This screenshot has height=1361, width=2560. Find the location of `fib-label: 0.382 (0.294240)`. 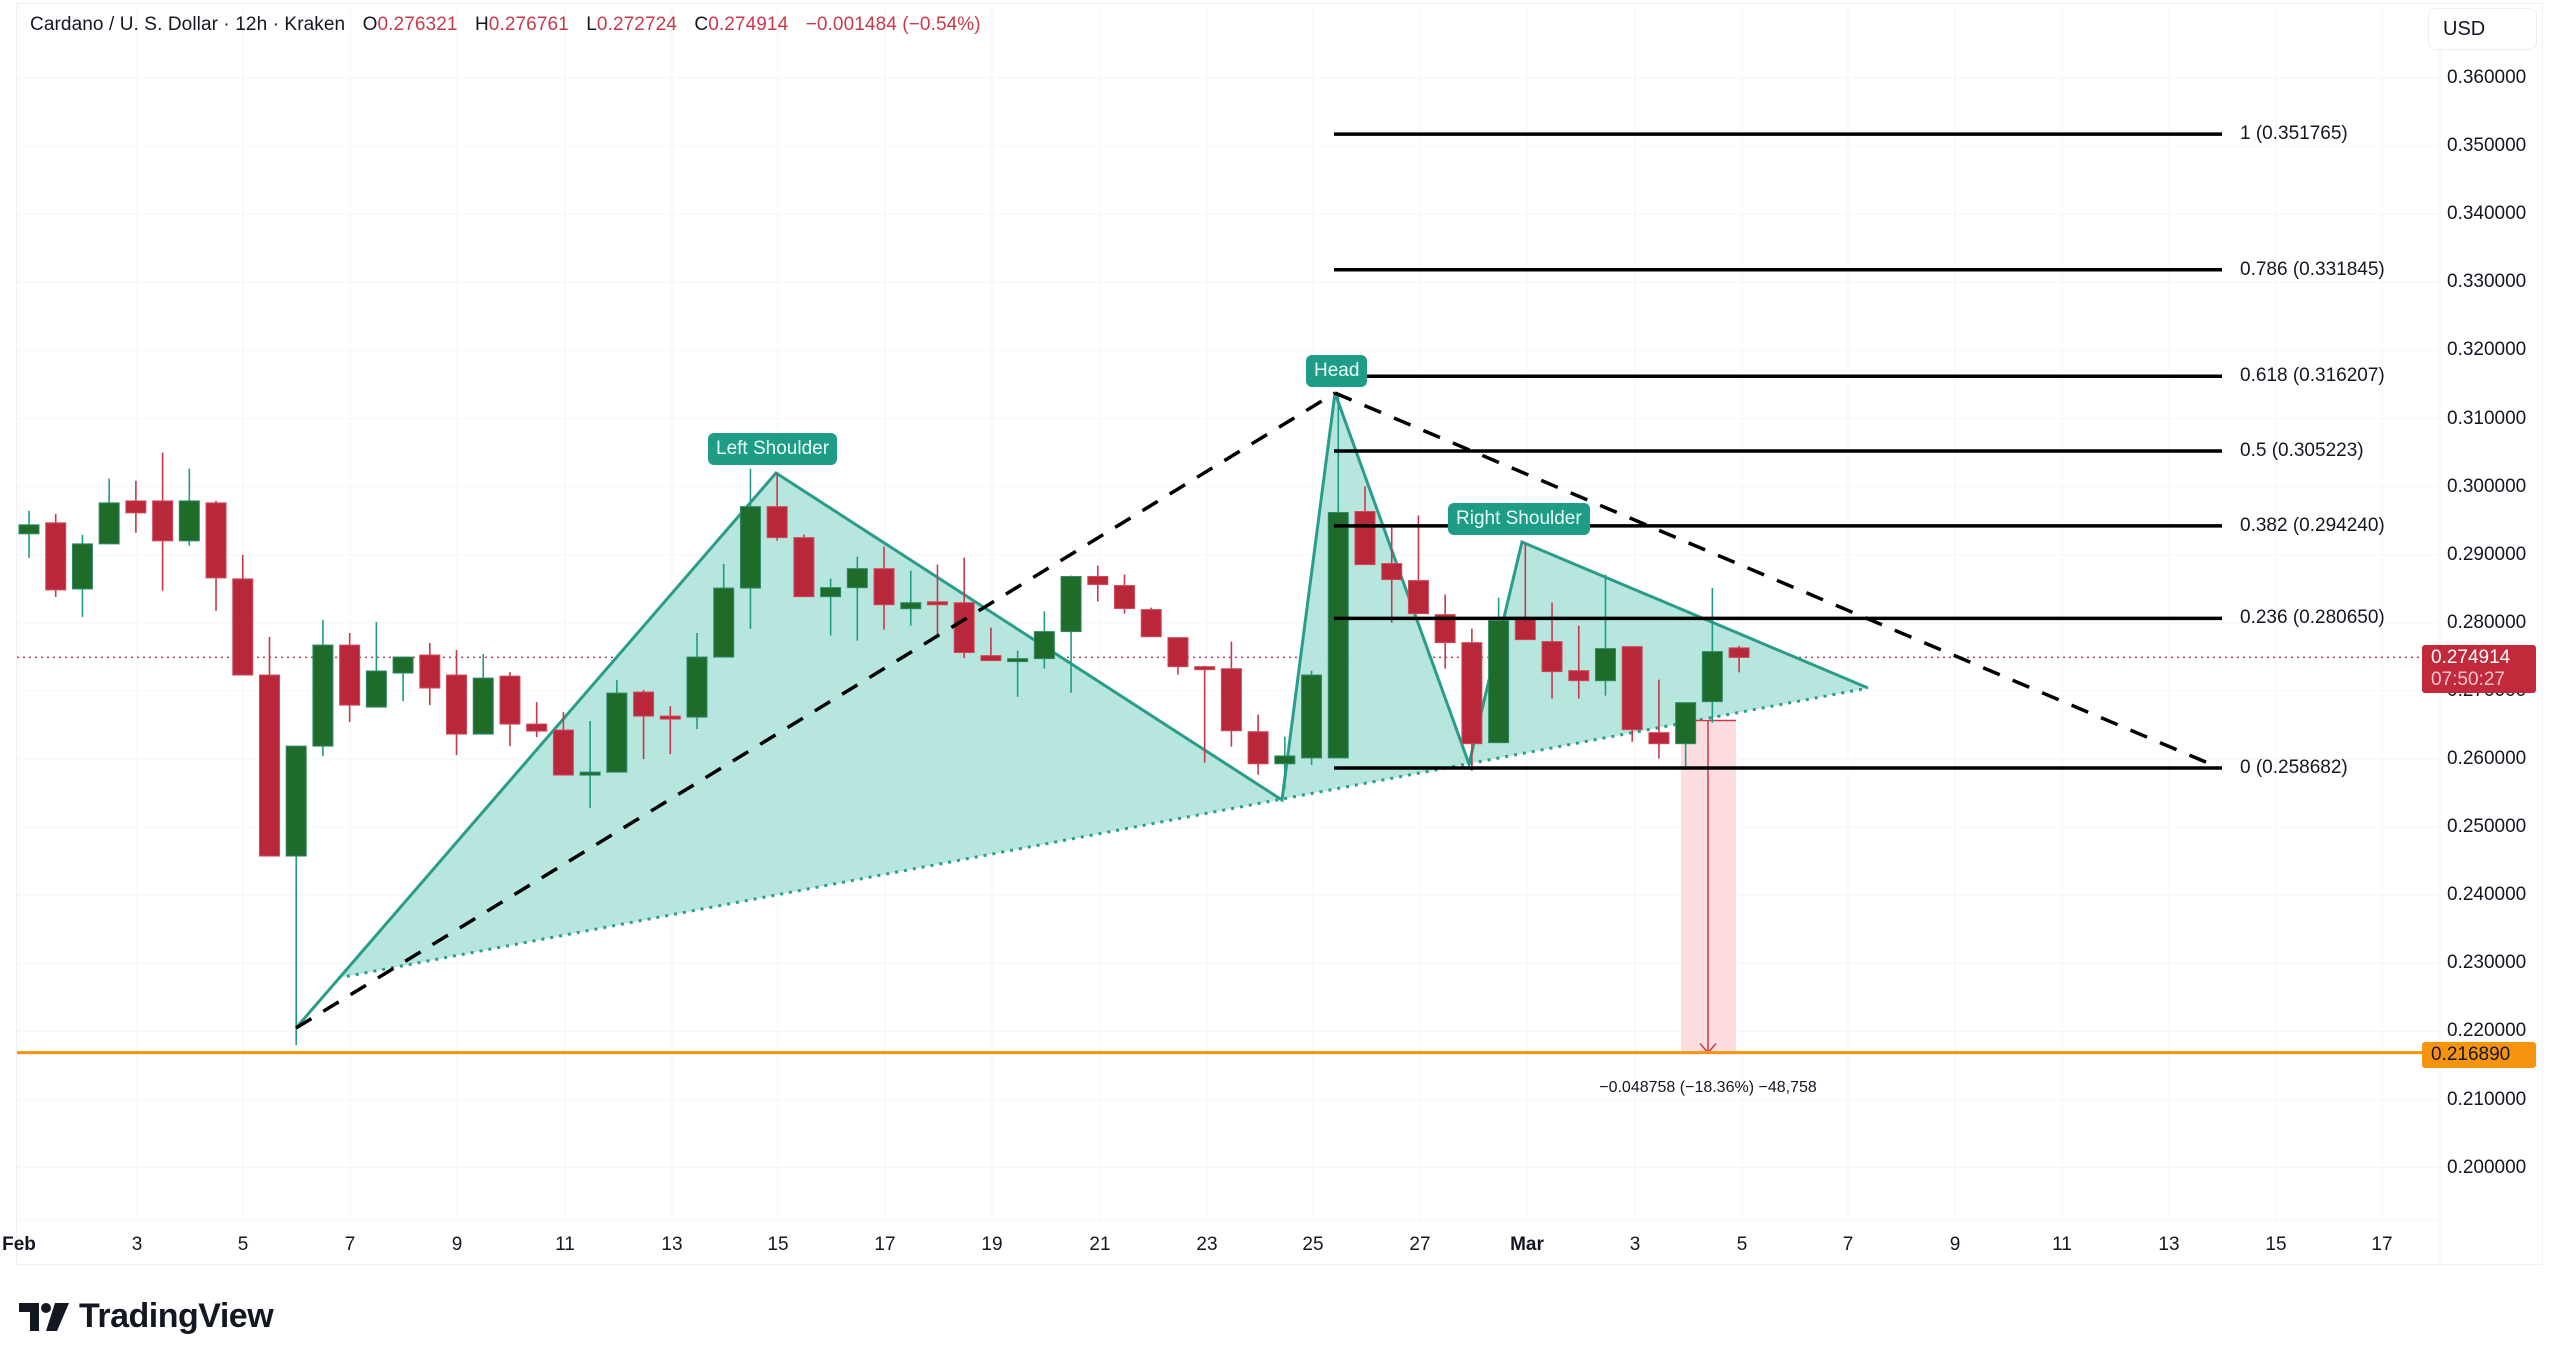

fib-label: 0.382 (0.294240) is located at coordinates (2312, 525).